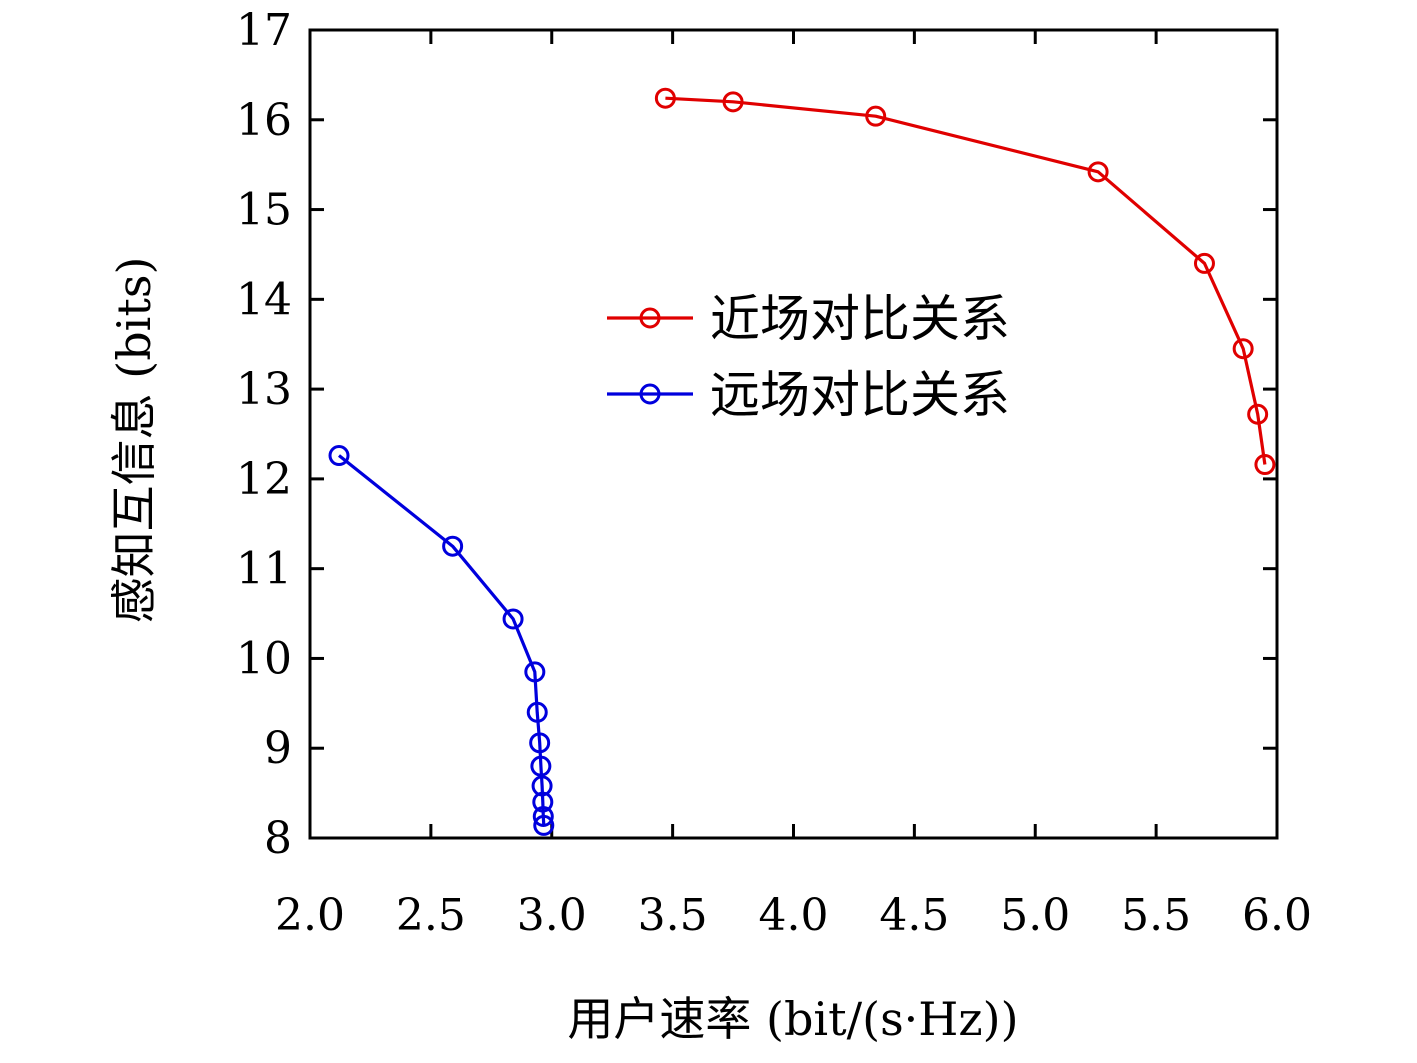 Image resolution: width=1417 pixels, height=1063 pixels. Describe the element at coordinates (552, 915) in the screenshot. I see `x-tick-label: 3.0` at that location.